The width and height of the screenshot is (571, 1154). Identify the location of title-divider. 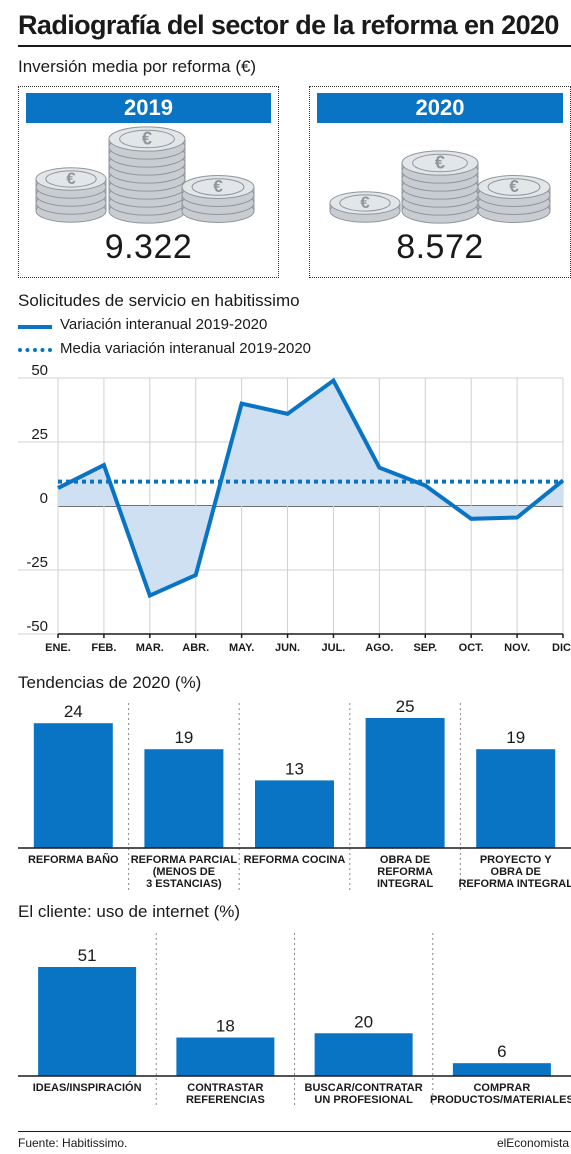
(294, 46).